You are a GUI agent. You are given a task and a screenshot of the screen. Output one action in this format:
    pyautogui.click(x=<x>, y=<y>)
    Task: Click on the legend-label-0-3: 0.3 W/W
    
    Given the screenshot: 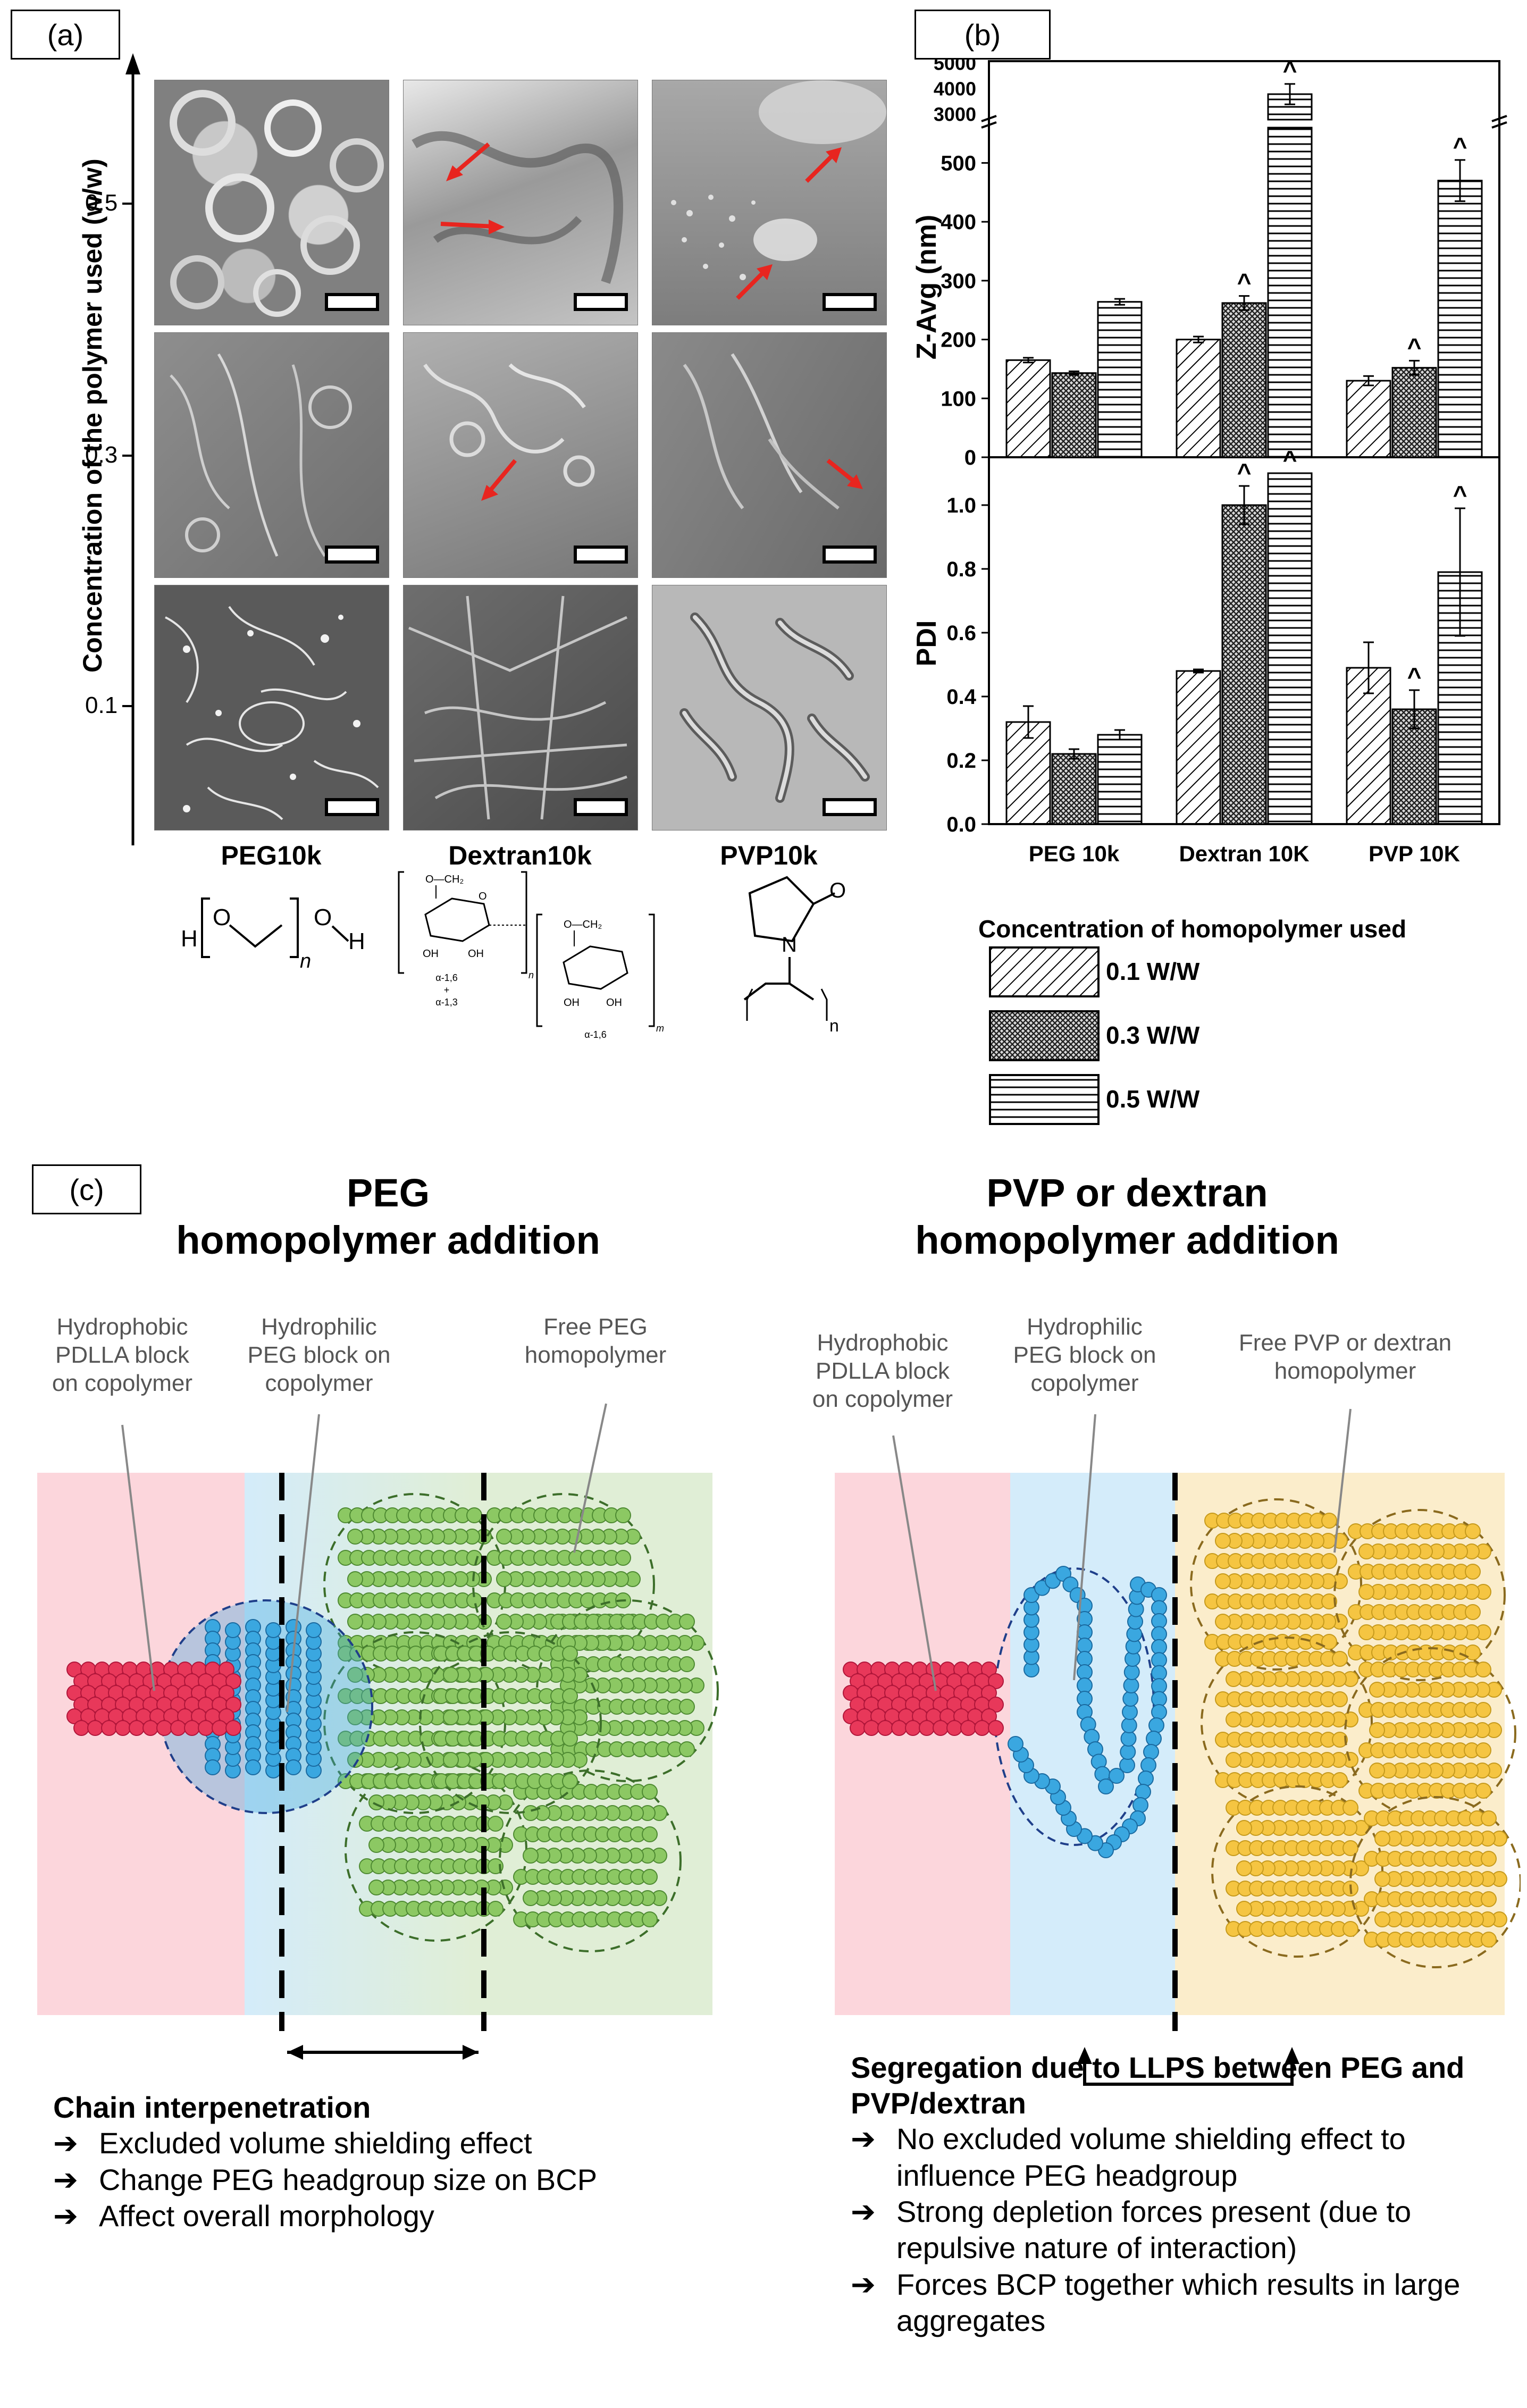 What is the action you would take?
    pyautogui.click(x=1153, y=1035)
    